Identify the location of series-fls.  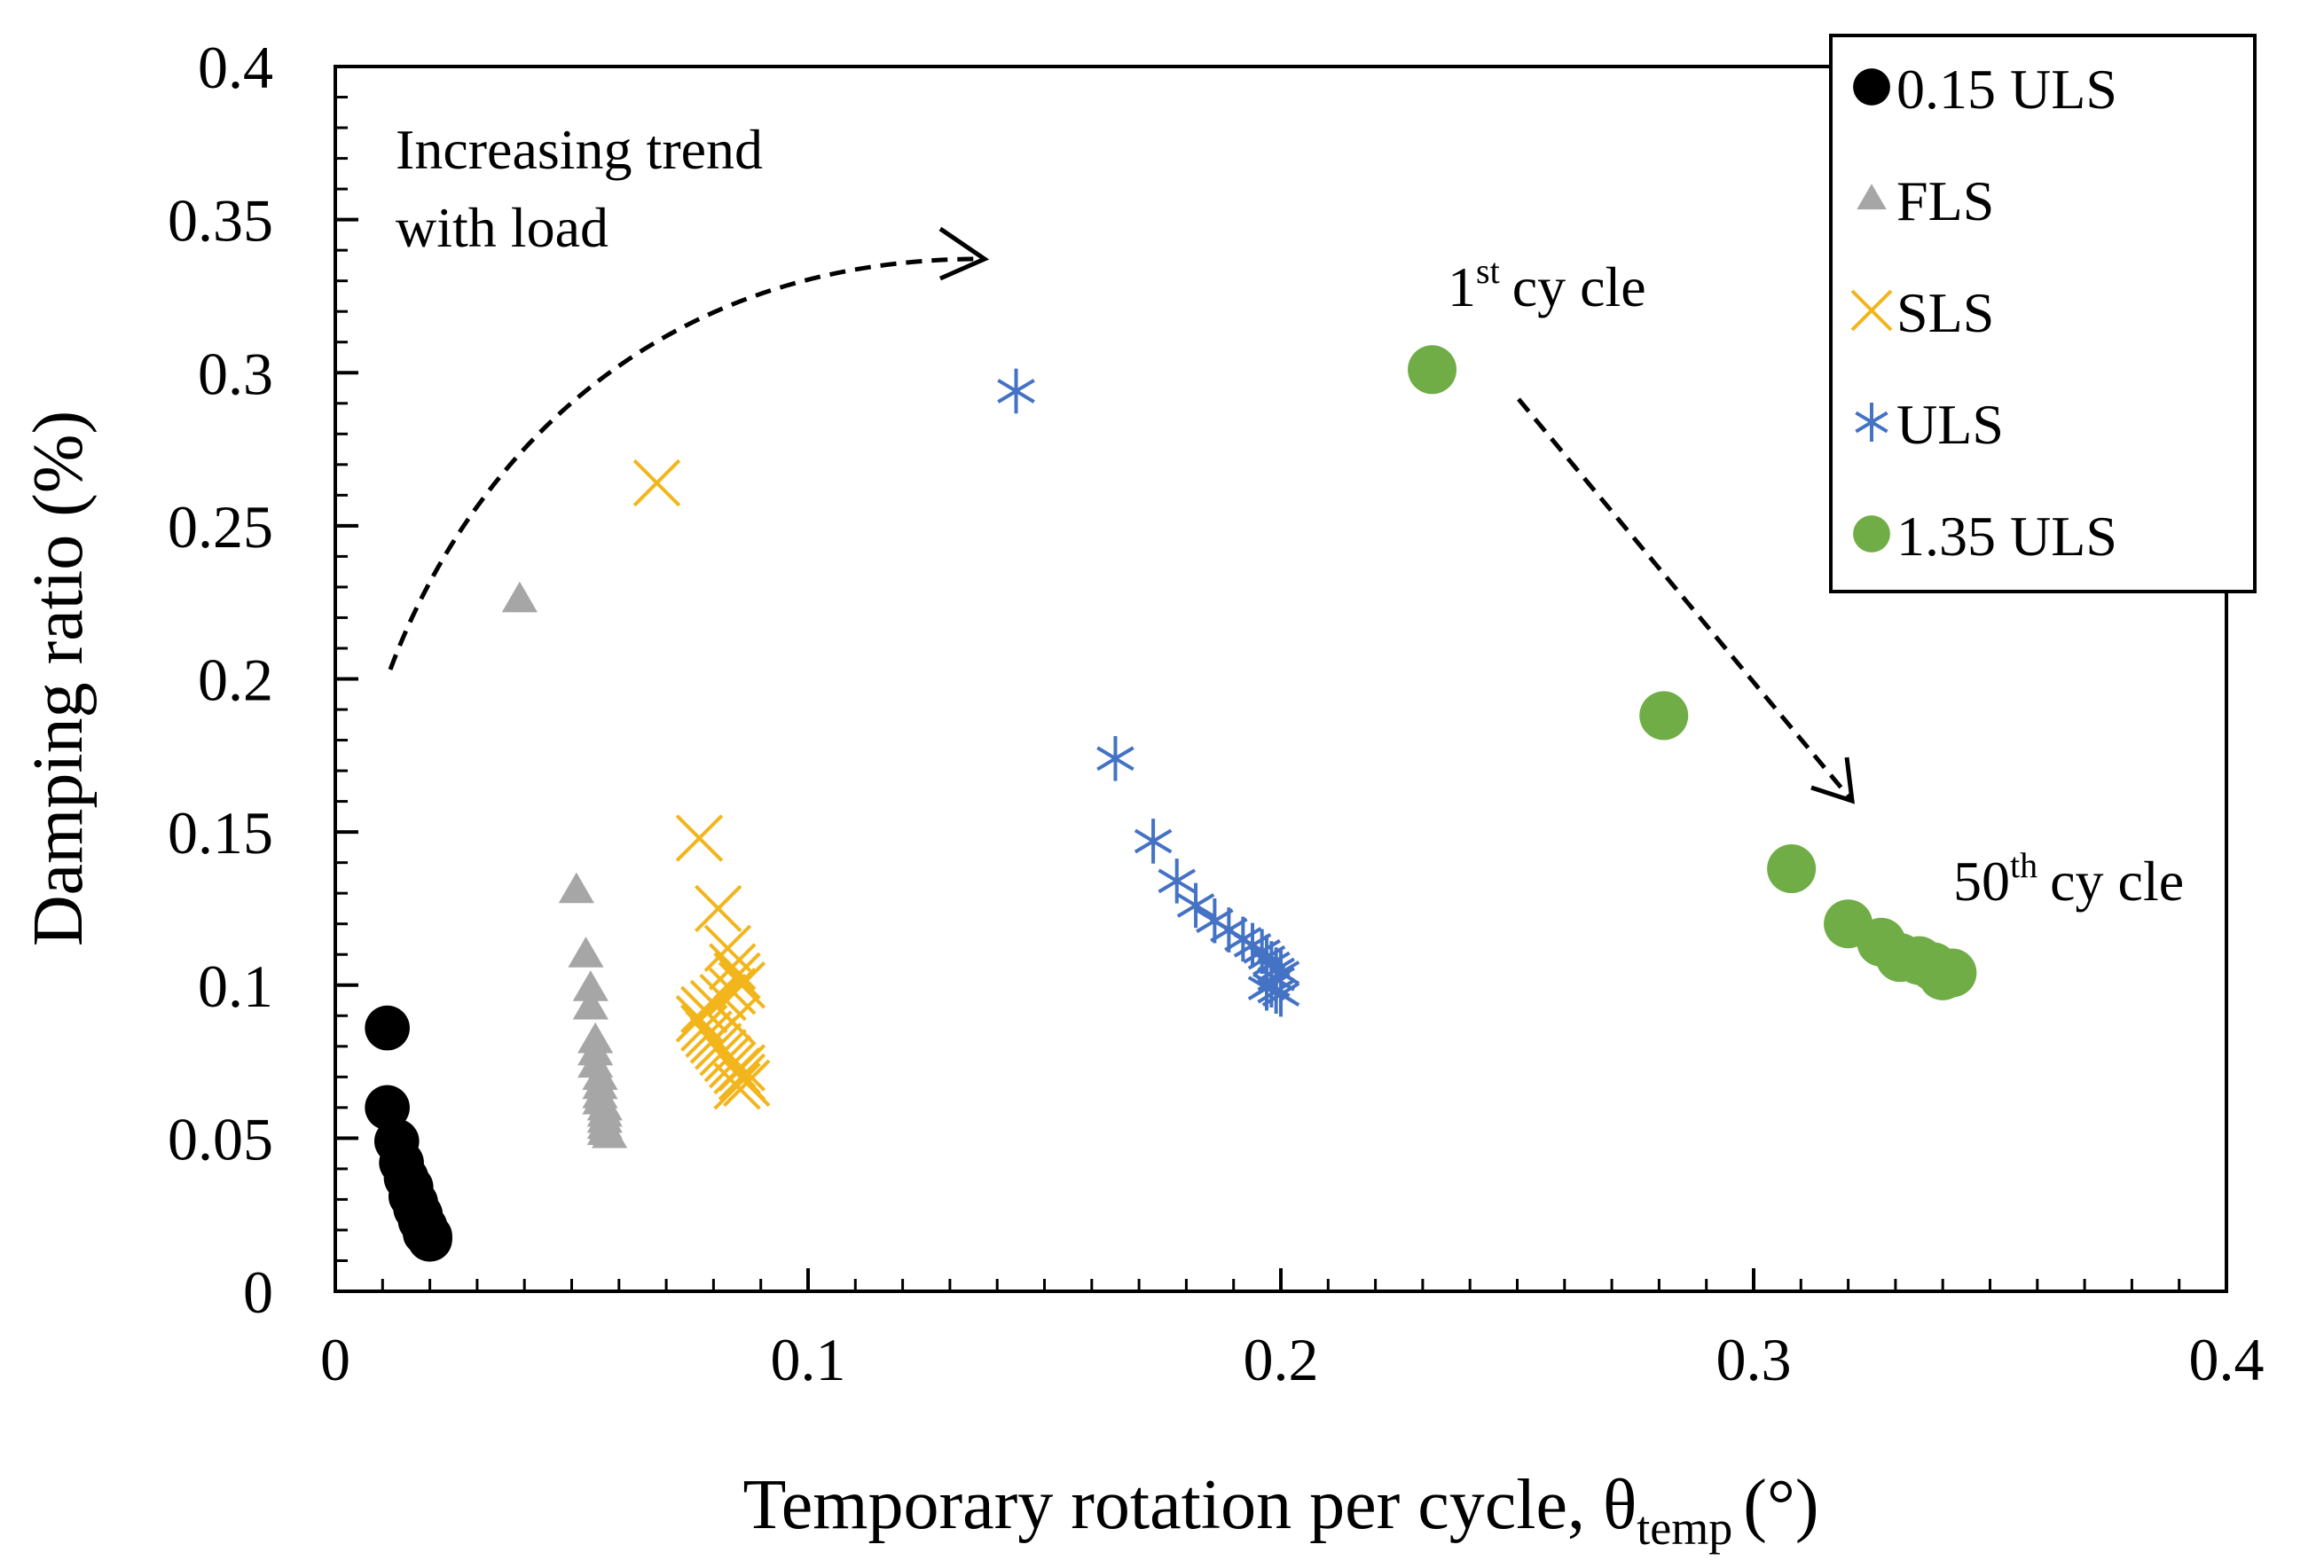
(564, 865).